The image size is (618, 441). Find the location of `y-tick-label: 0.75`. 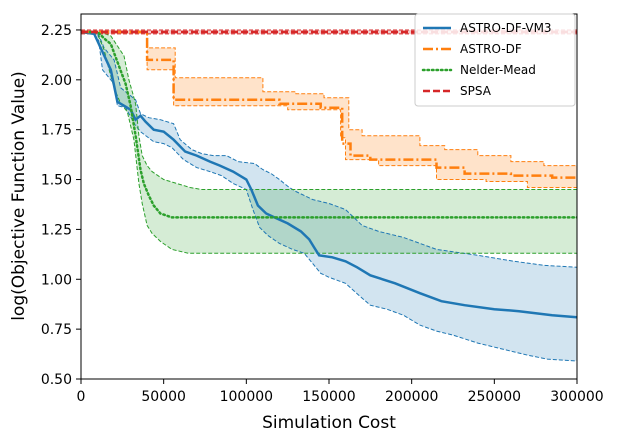

y-tick-label: 0.75 is located at coordinates (56, 330).